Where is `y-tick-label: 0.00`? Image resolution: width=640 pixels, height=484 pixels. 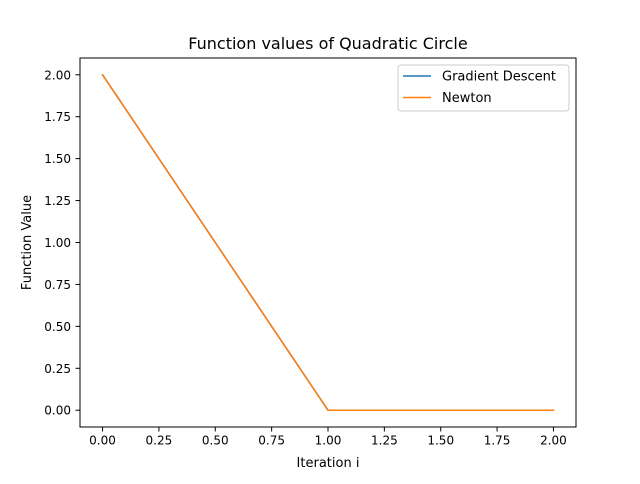
y-tick-label: 0.00 is located at coordinates (57, 411).